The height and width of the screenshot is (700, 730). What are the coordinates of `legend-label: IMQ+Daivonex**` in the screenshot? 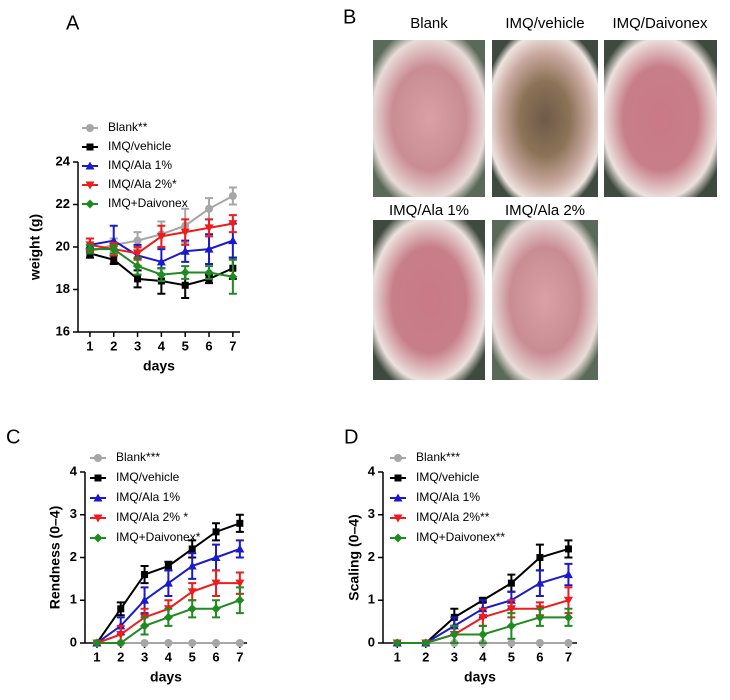 It's located at (460, 537).